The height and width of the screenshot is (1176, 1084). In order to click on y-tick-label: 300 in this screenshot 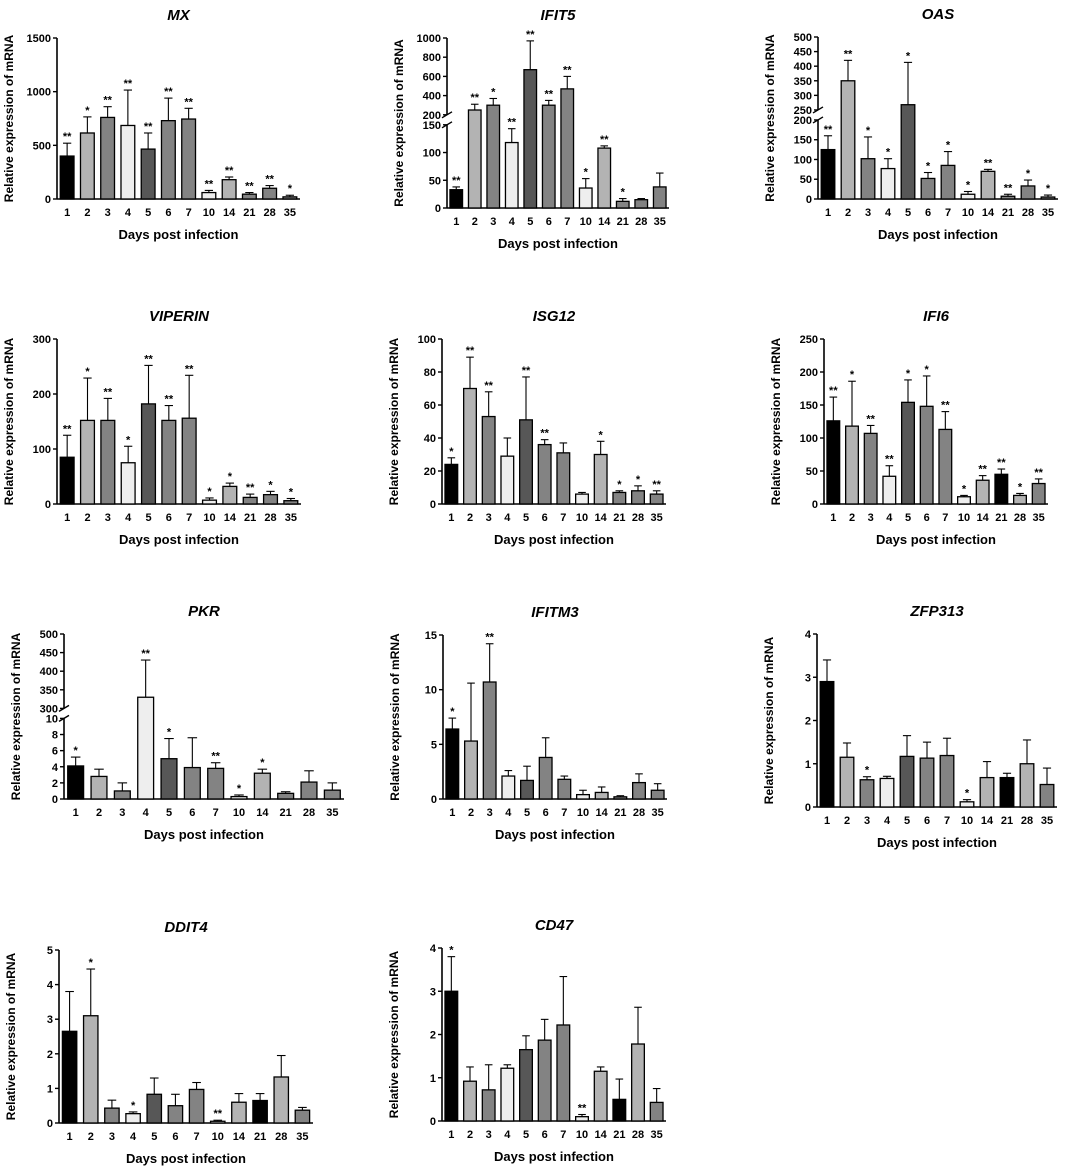, I will do `click(49, 709)`.